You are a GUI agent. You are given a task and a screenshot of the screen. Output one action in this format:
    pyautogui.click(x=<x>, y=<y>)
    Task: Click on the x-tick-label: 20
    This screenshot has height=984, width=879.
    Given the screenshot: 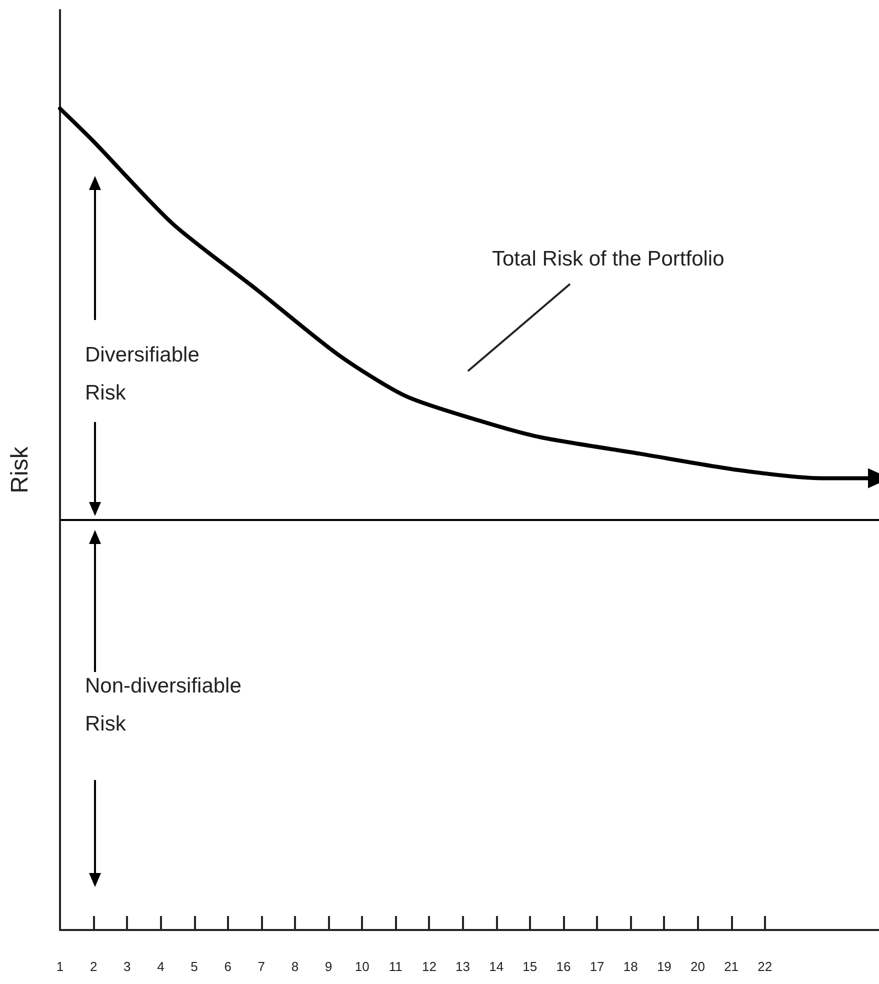 What is the action you would take?
    pyautogui.click(x=697, y=966)
    